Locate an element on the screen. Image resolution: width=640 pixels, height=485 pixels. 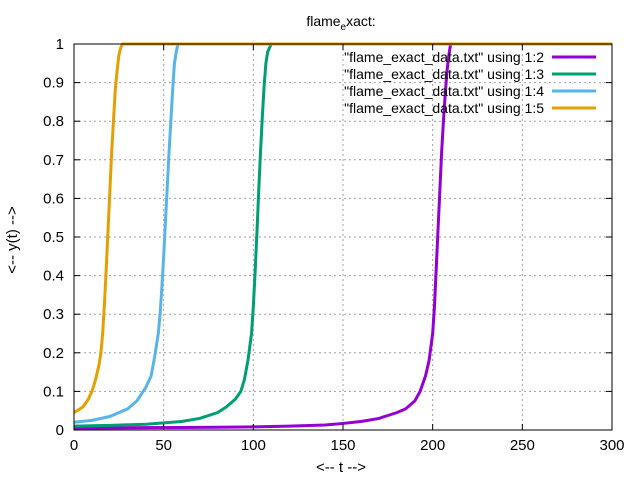
x-tick-label: 250 is located at coordinates (522, 445).